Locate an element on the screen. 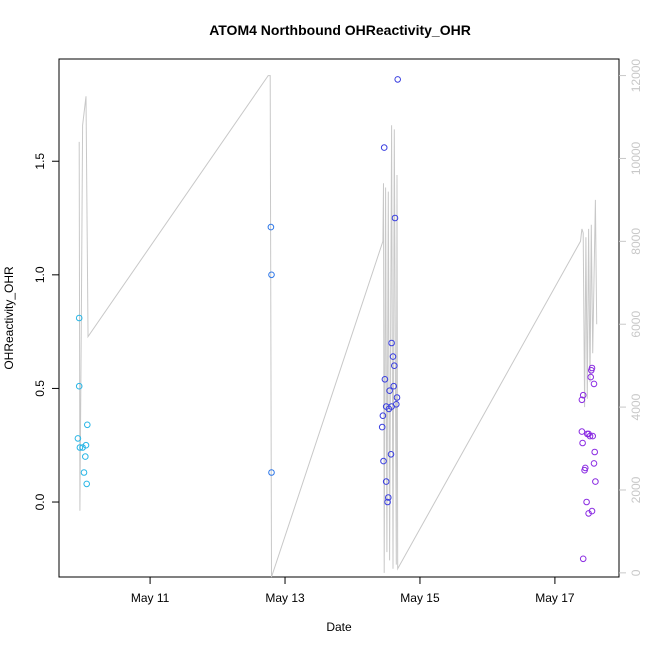 The width and height of the screenshot is (650, 650). y-tick-label: 1.0 is located at coordinates (40, 274).